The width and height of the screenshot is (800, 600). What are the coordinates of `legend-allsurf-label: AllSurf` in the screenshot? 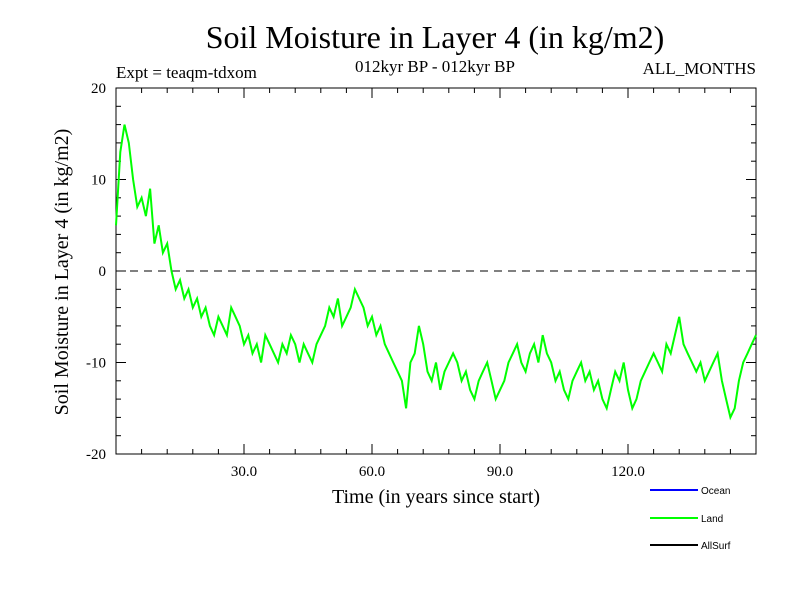 It's located at (716, 546).